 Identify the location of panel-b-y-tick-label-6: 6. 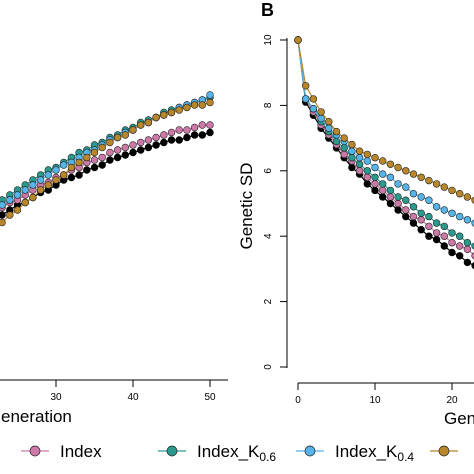
(268, 171).